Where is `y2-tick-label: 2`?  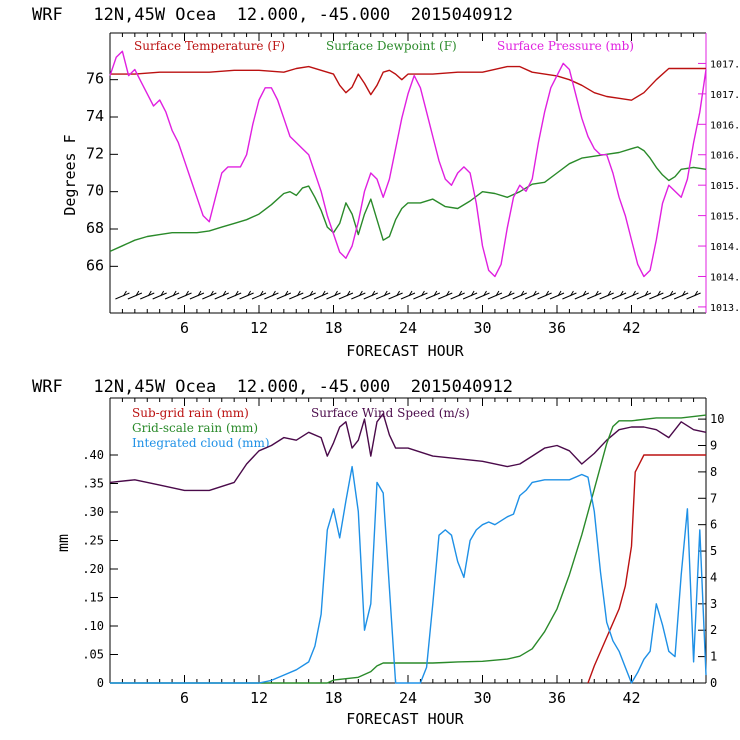
y2-tick-label: 2 is located at coordinates (713, 630).